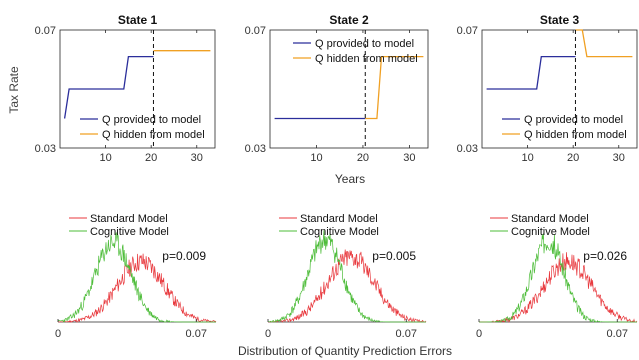 The image size is (639, 360). I want to click on panel-title: State 1, so click(138, 20).